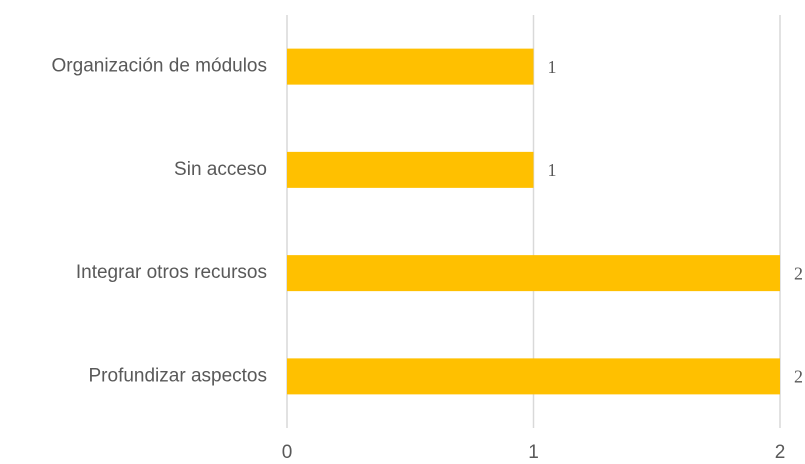 Image resolution: width=805 pixels, height=464 pixels. I want to click on x-tick-label: 1, so click(533, 452).